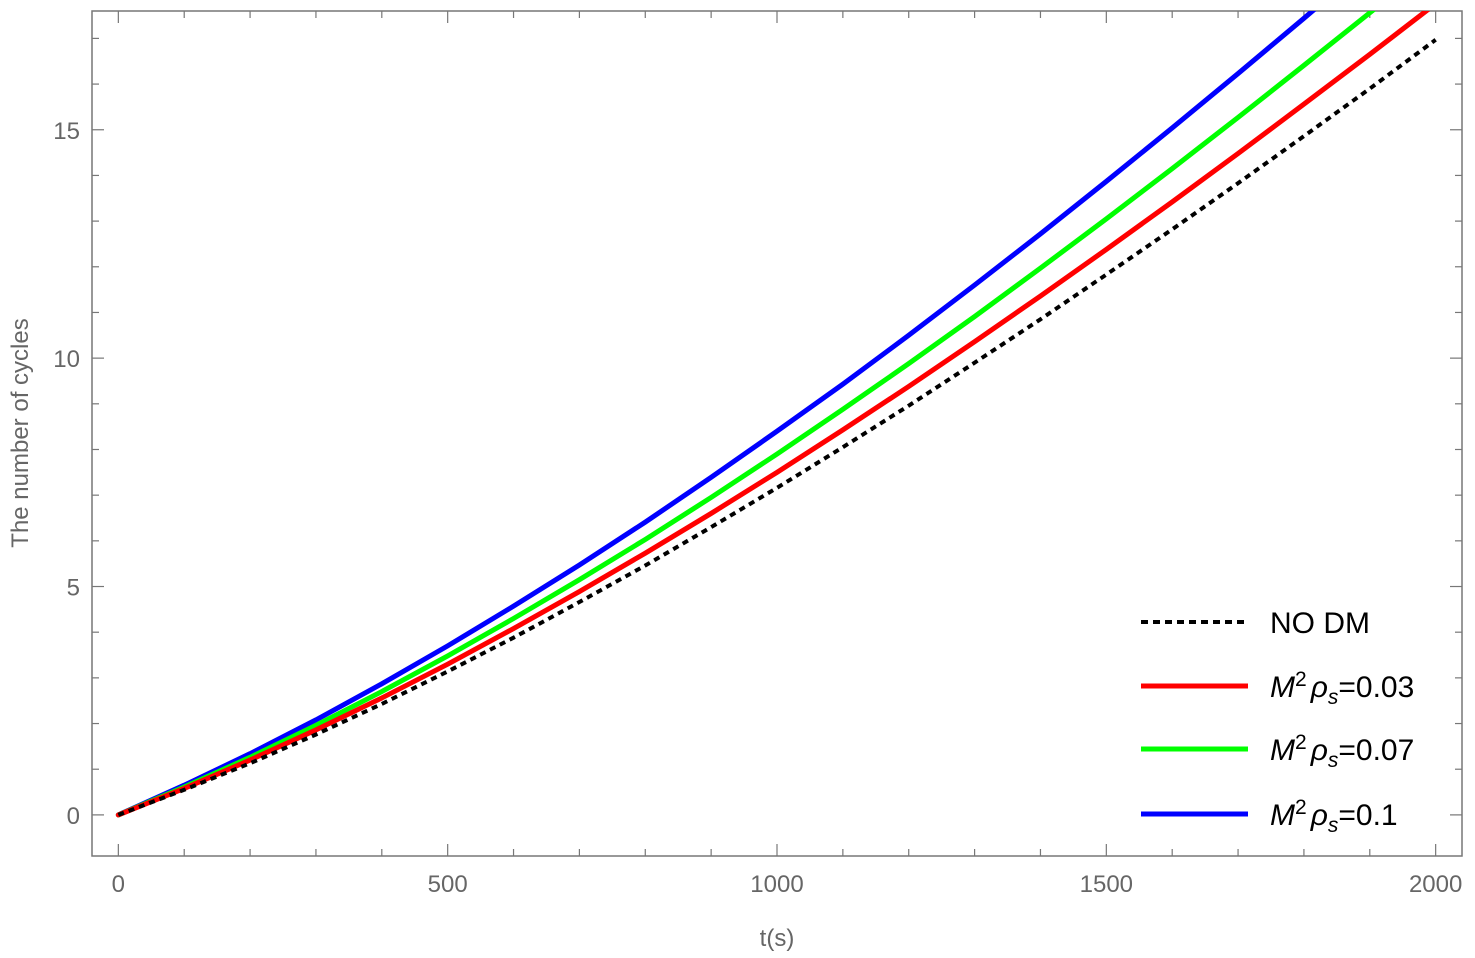 This screenshot has width=1475, height=958. I want to click on legend-label-3: M2 ρs=0.1, so click(1334, 816).